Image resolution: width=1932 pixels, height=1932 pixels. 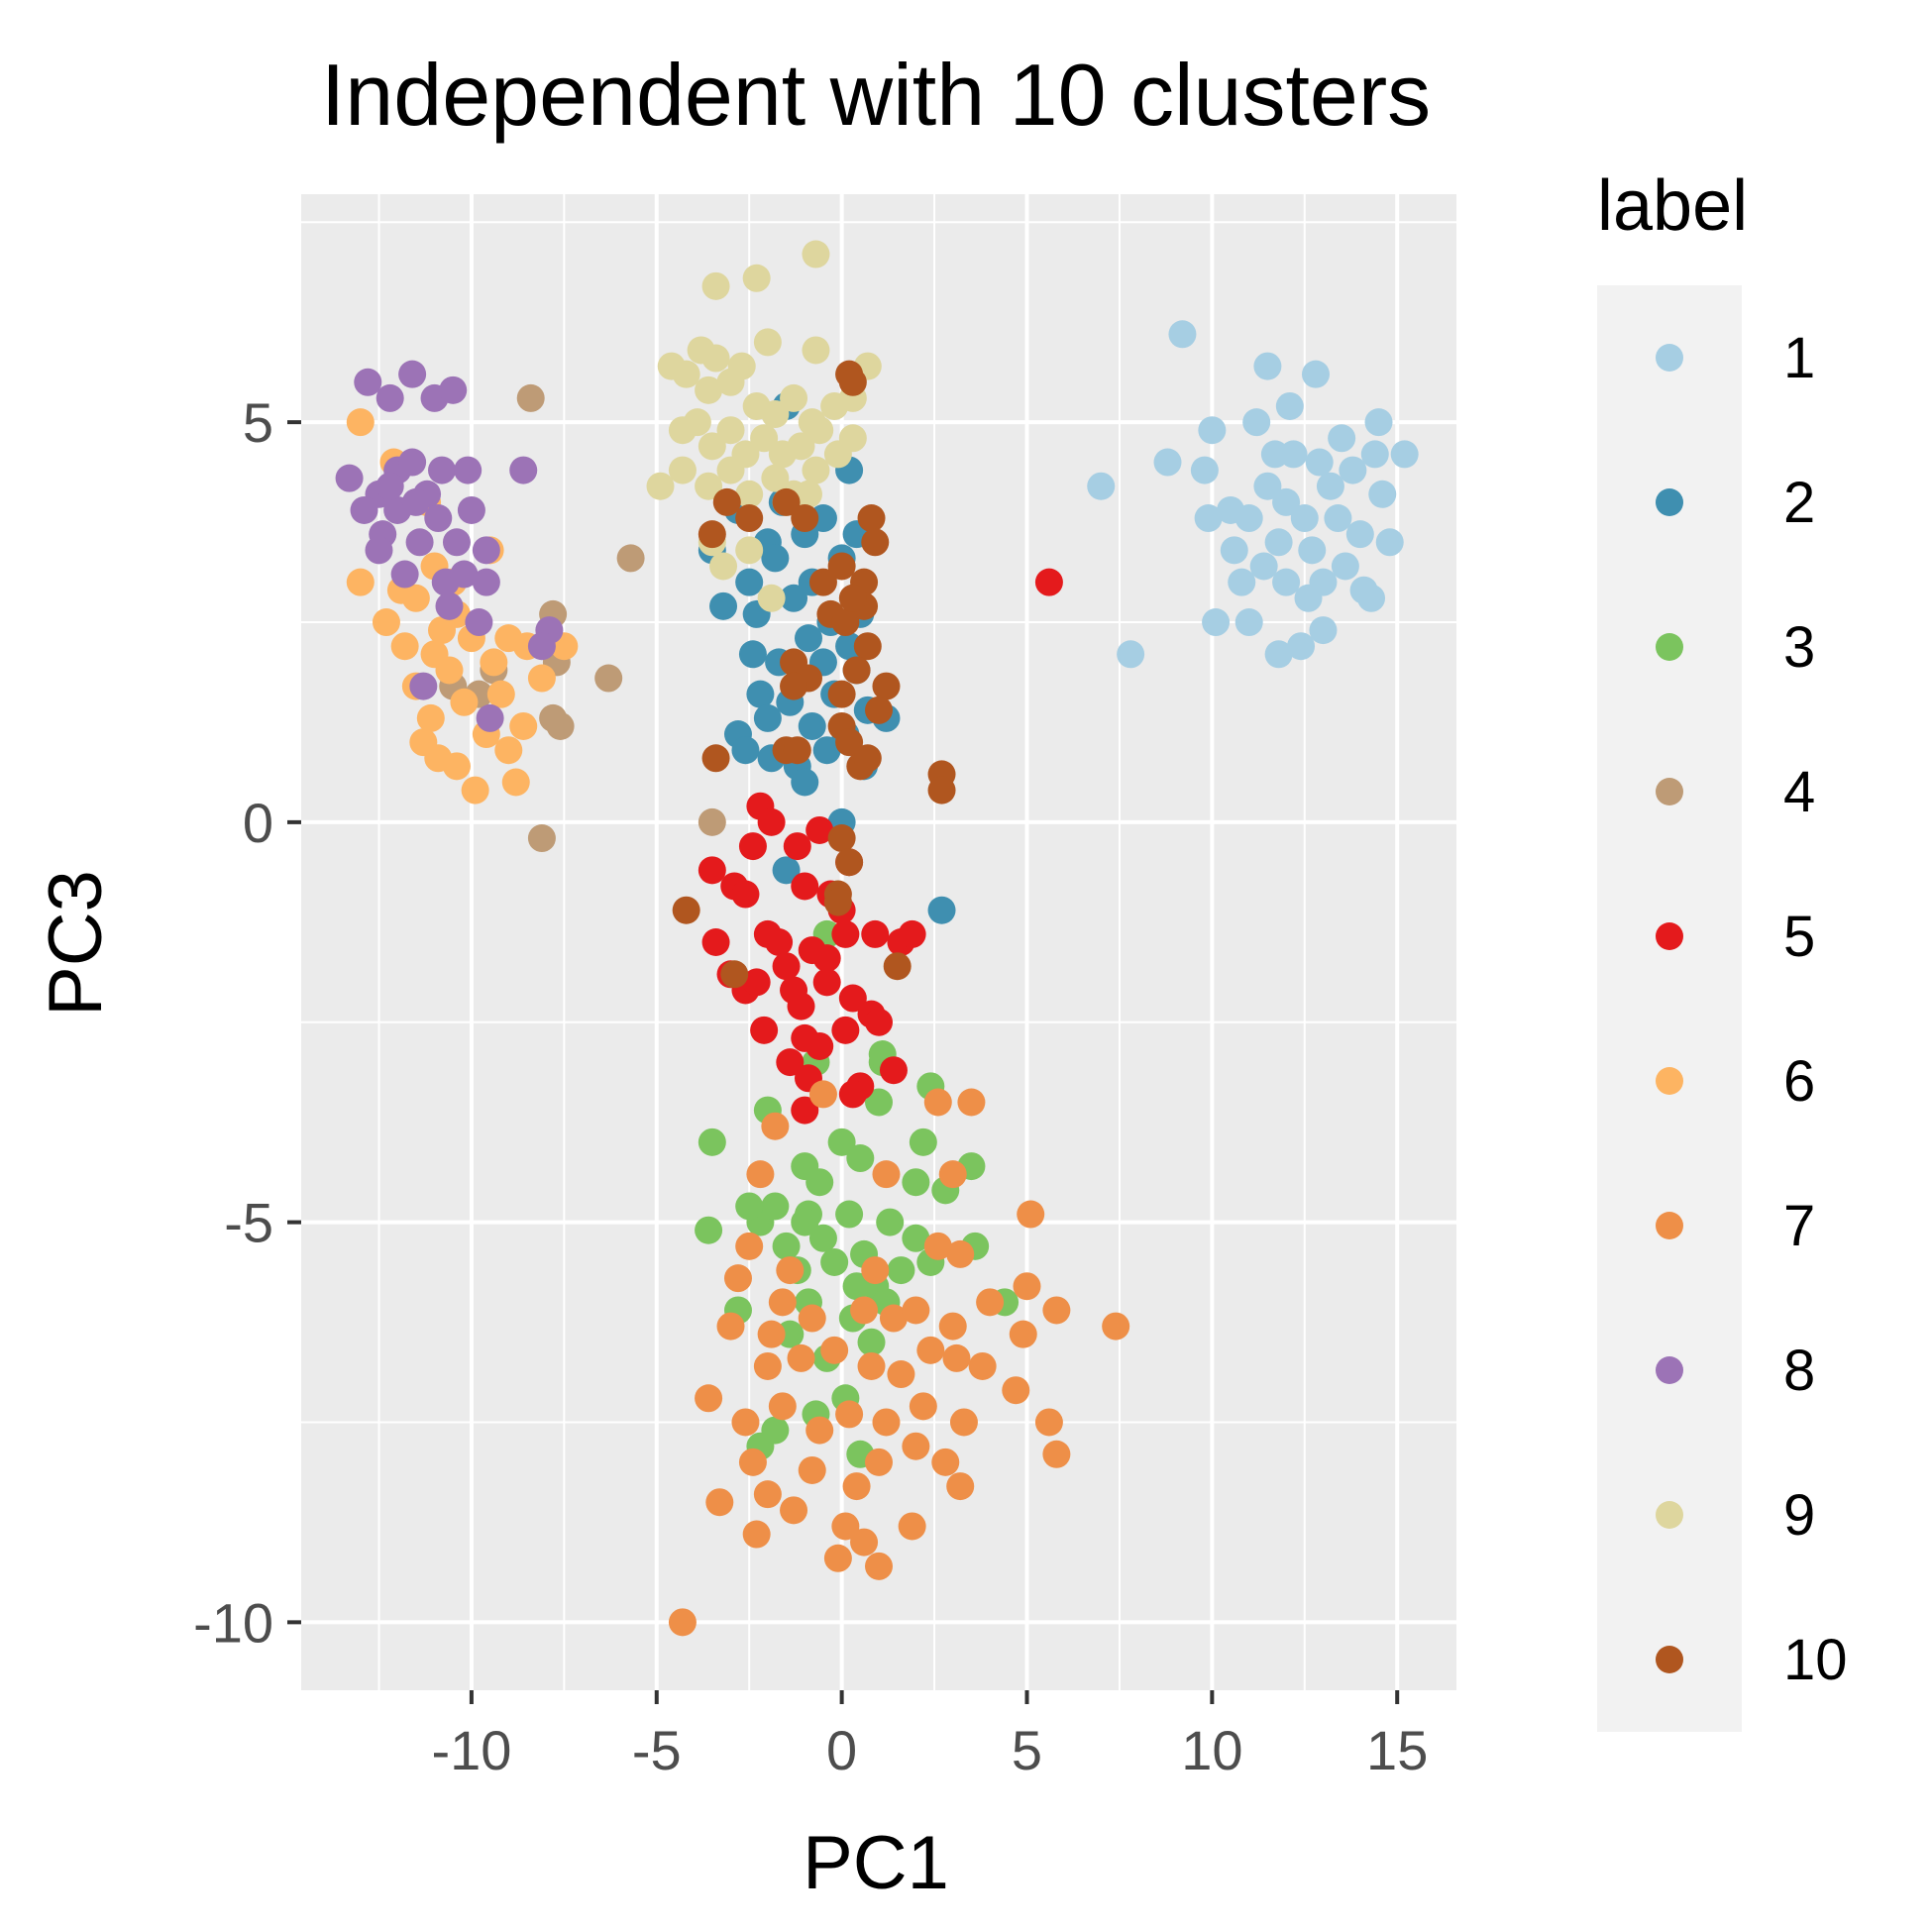 What do you see at coordinates (1735, 937) in the screenshot?
I see `legend-item-5: 5` at bounding box center [1735, 937].